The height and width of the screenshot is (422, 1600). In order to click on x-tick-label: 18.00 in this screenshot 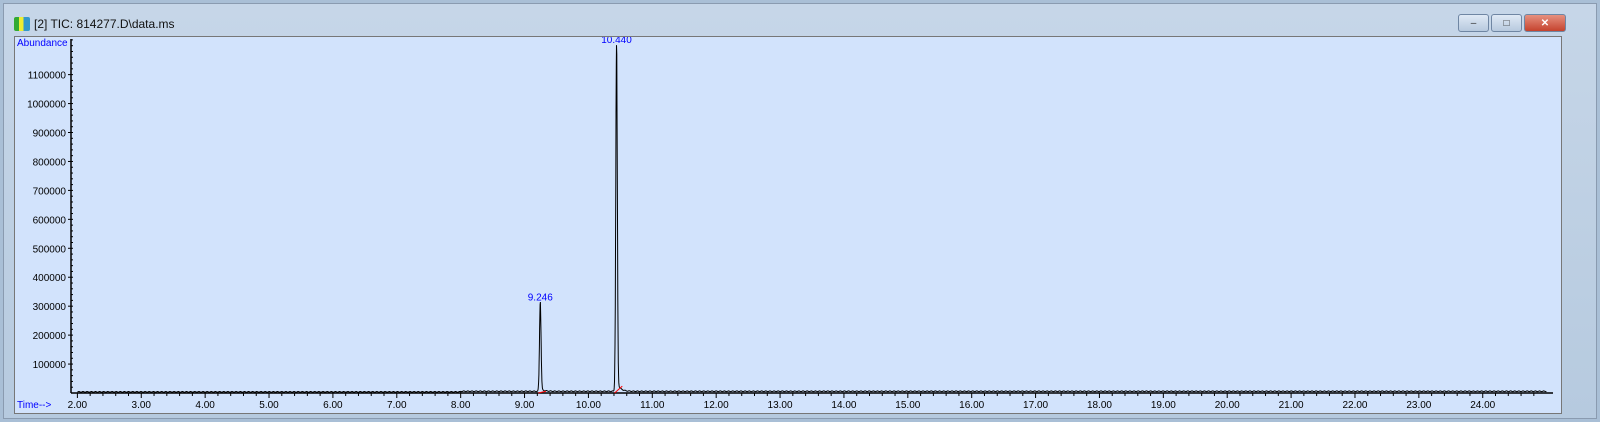, I will do `click(1099, 405)`.